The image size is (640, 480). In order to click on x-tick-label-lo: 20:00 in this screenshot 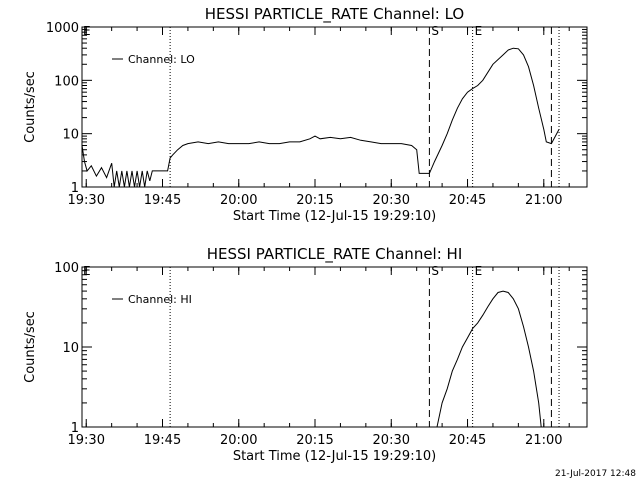, I will do `click(238, 200)`.